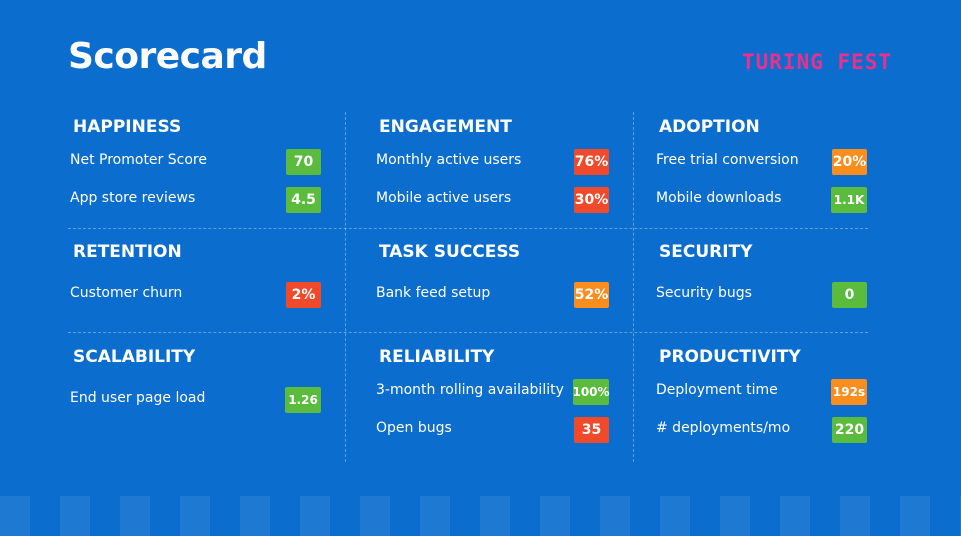  What do you see at coordinates (445, 127) in the screenshot?
I see `section-heading: ENGAGEMENT` at bounding box center [445, 127].